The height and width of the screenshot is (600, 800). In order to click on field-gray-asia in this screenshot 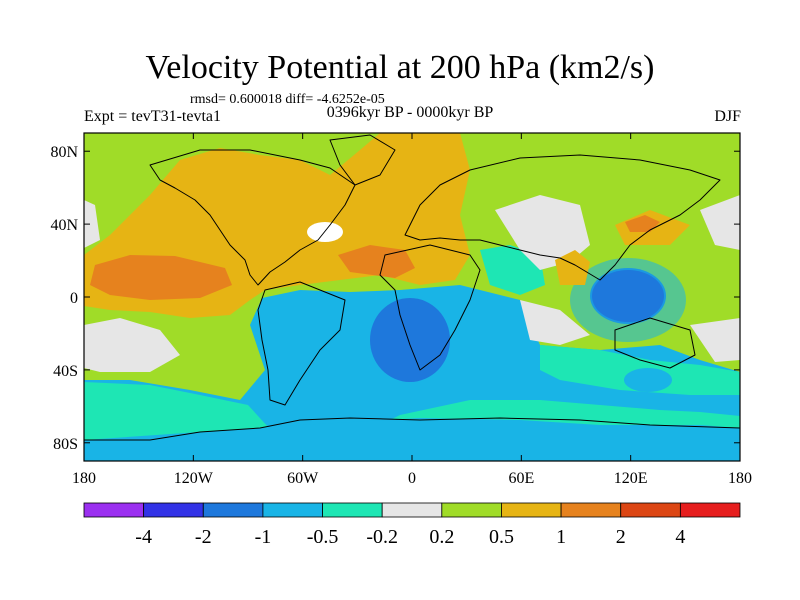, I will do `click(542, 232)`.